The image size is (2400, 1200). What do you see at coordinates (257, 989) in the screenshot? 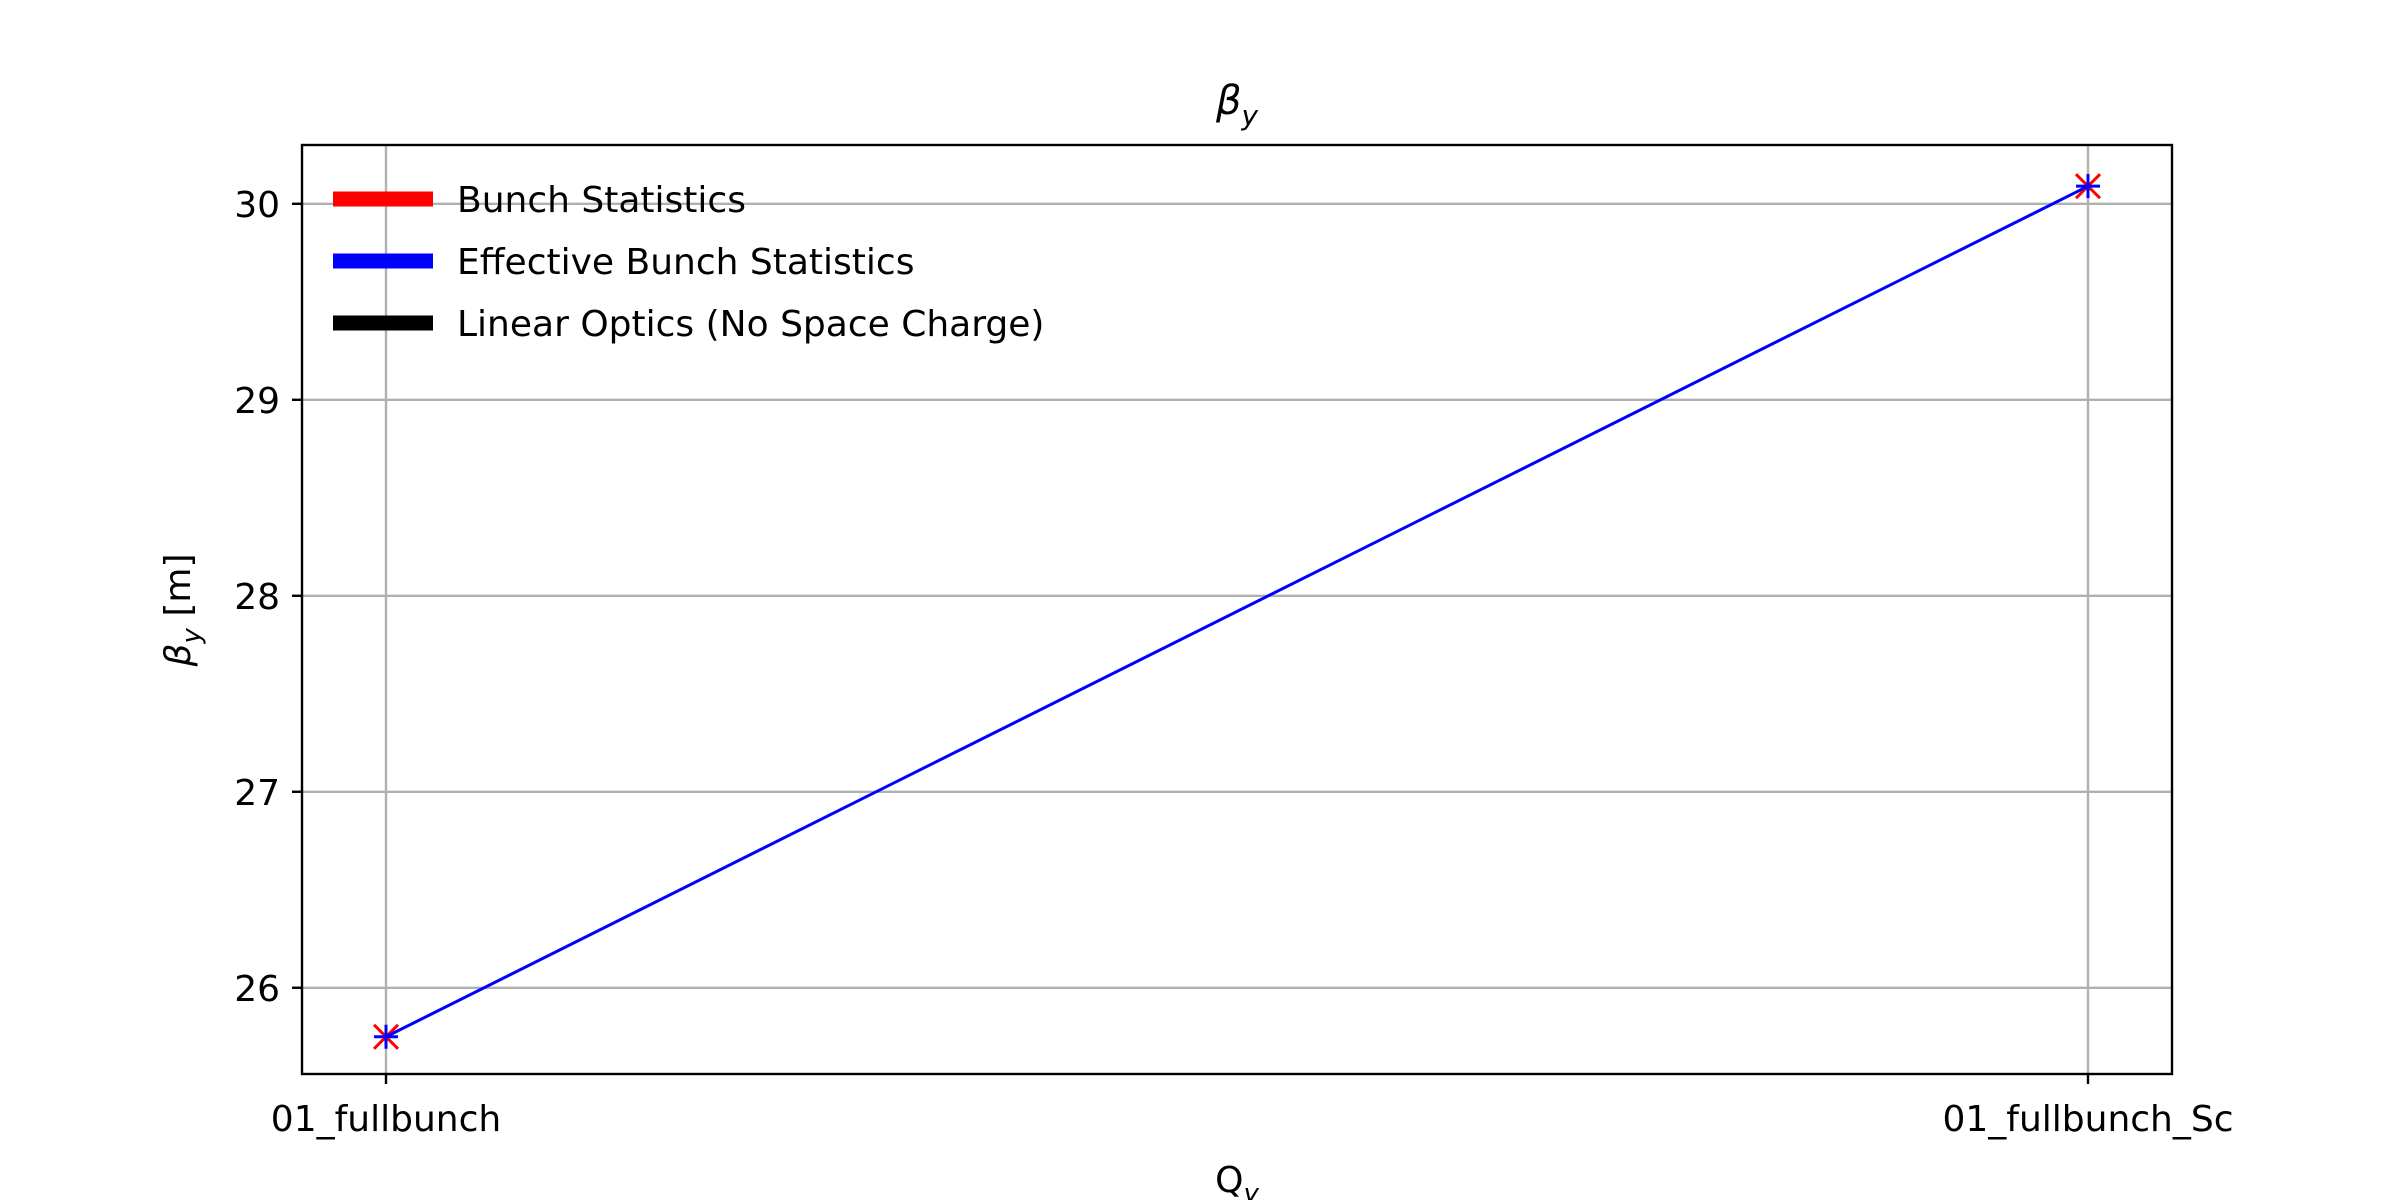
I see `y-tick-label: 26` at bounding box center [257, 989].